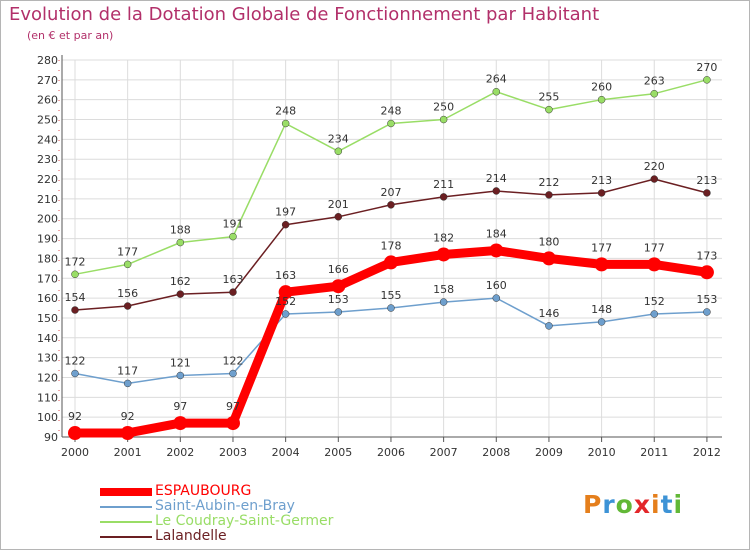 Image resolution: width=750 pixels, height=550 pixels. Describe the element at coordinates (127, 293) in the screenshot. I see `data-label: 156` at that location.